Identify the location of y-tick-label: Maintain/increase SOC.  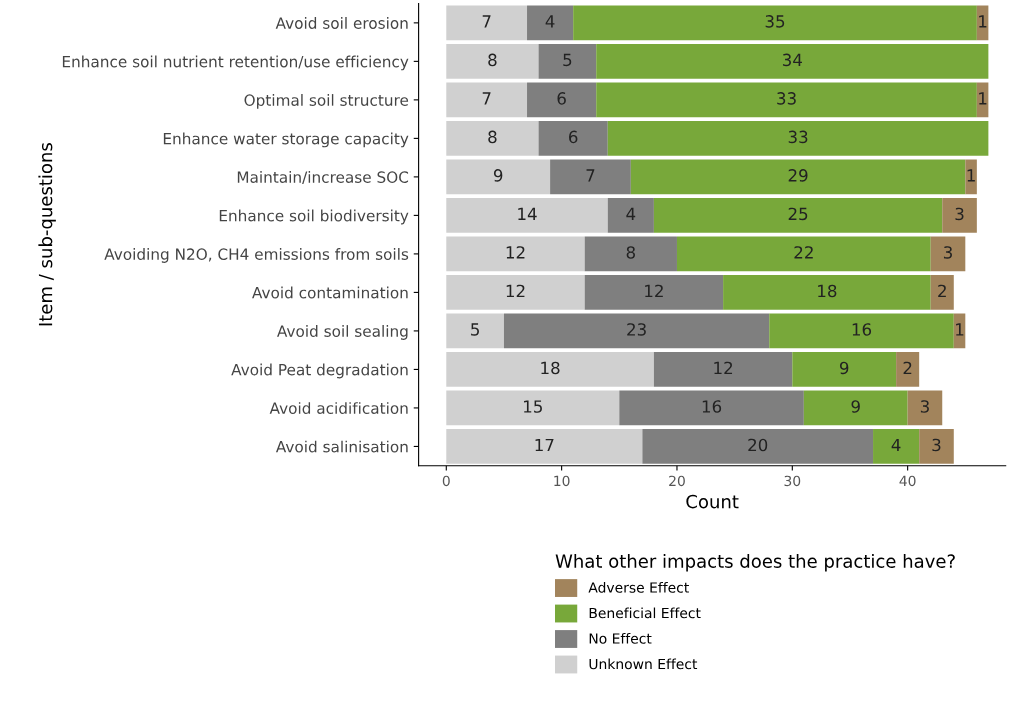
(323, 178).